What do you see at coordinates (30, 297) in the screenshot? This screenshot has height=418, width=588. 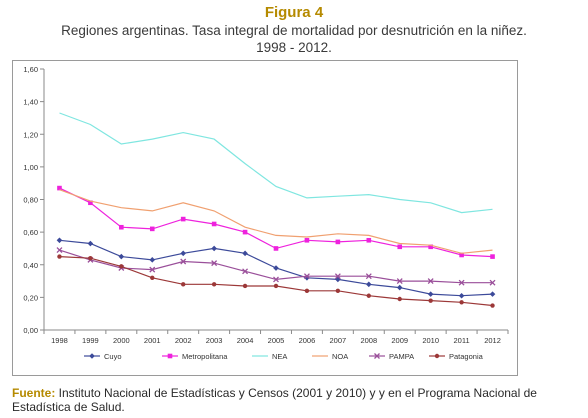 I see `y-tick-label: 0,20` at bounding box center [30, 297].